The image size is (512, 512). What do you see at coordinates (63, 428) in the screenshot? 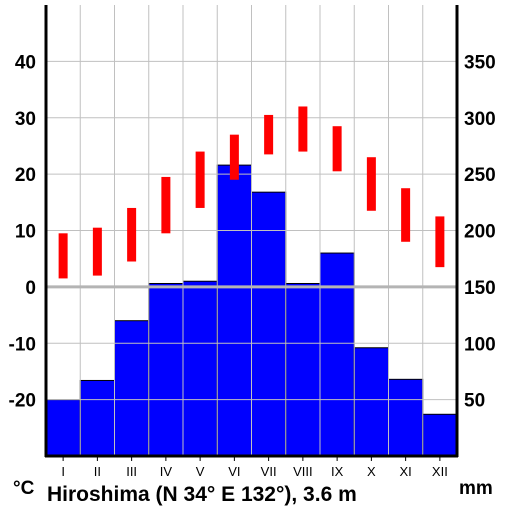
I see `precipitation-bar-I` at bounding box center [63, 428].